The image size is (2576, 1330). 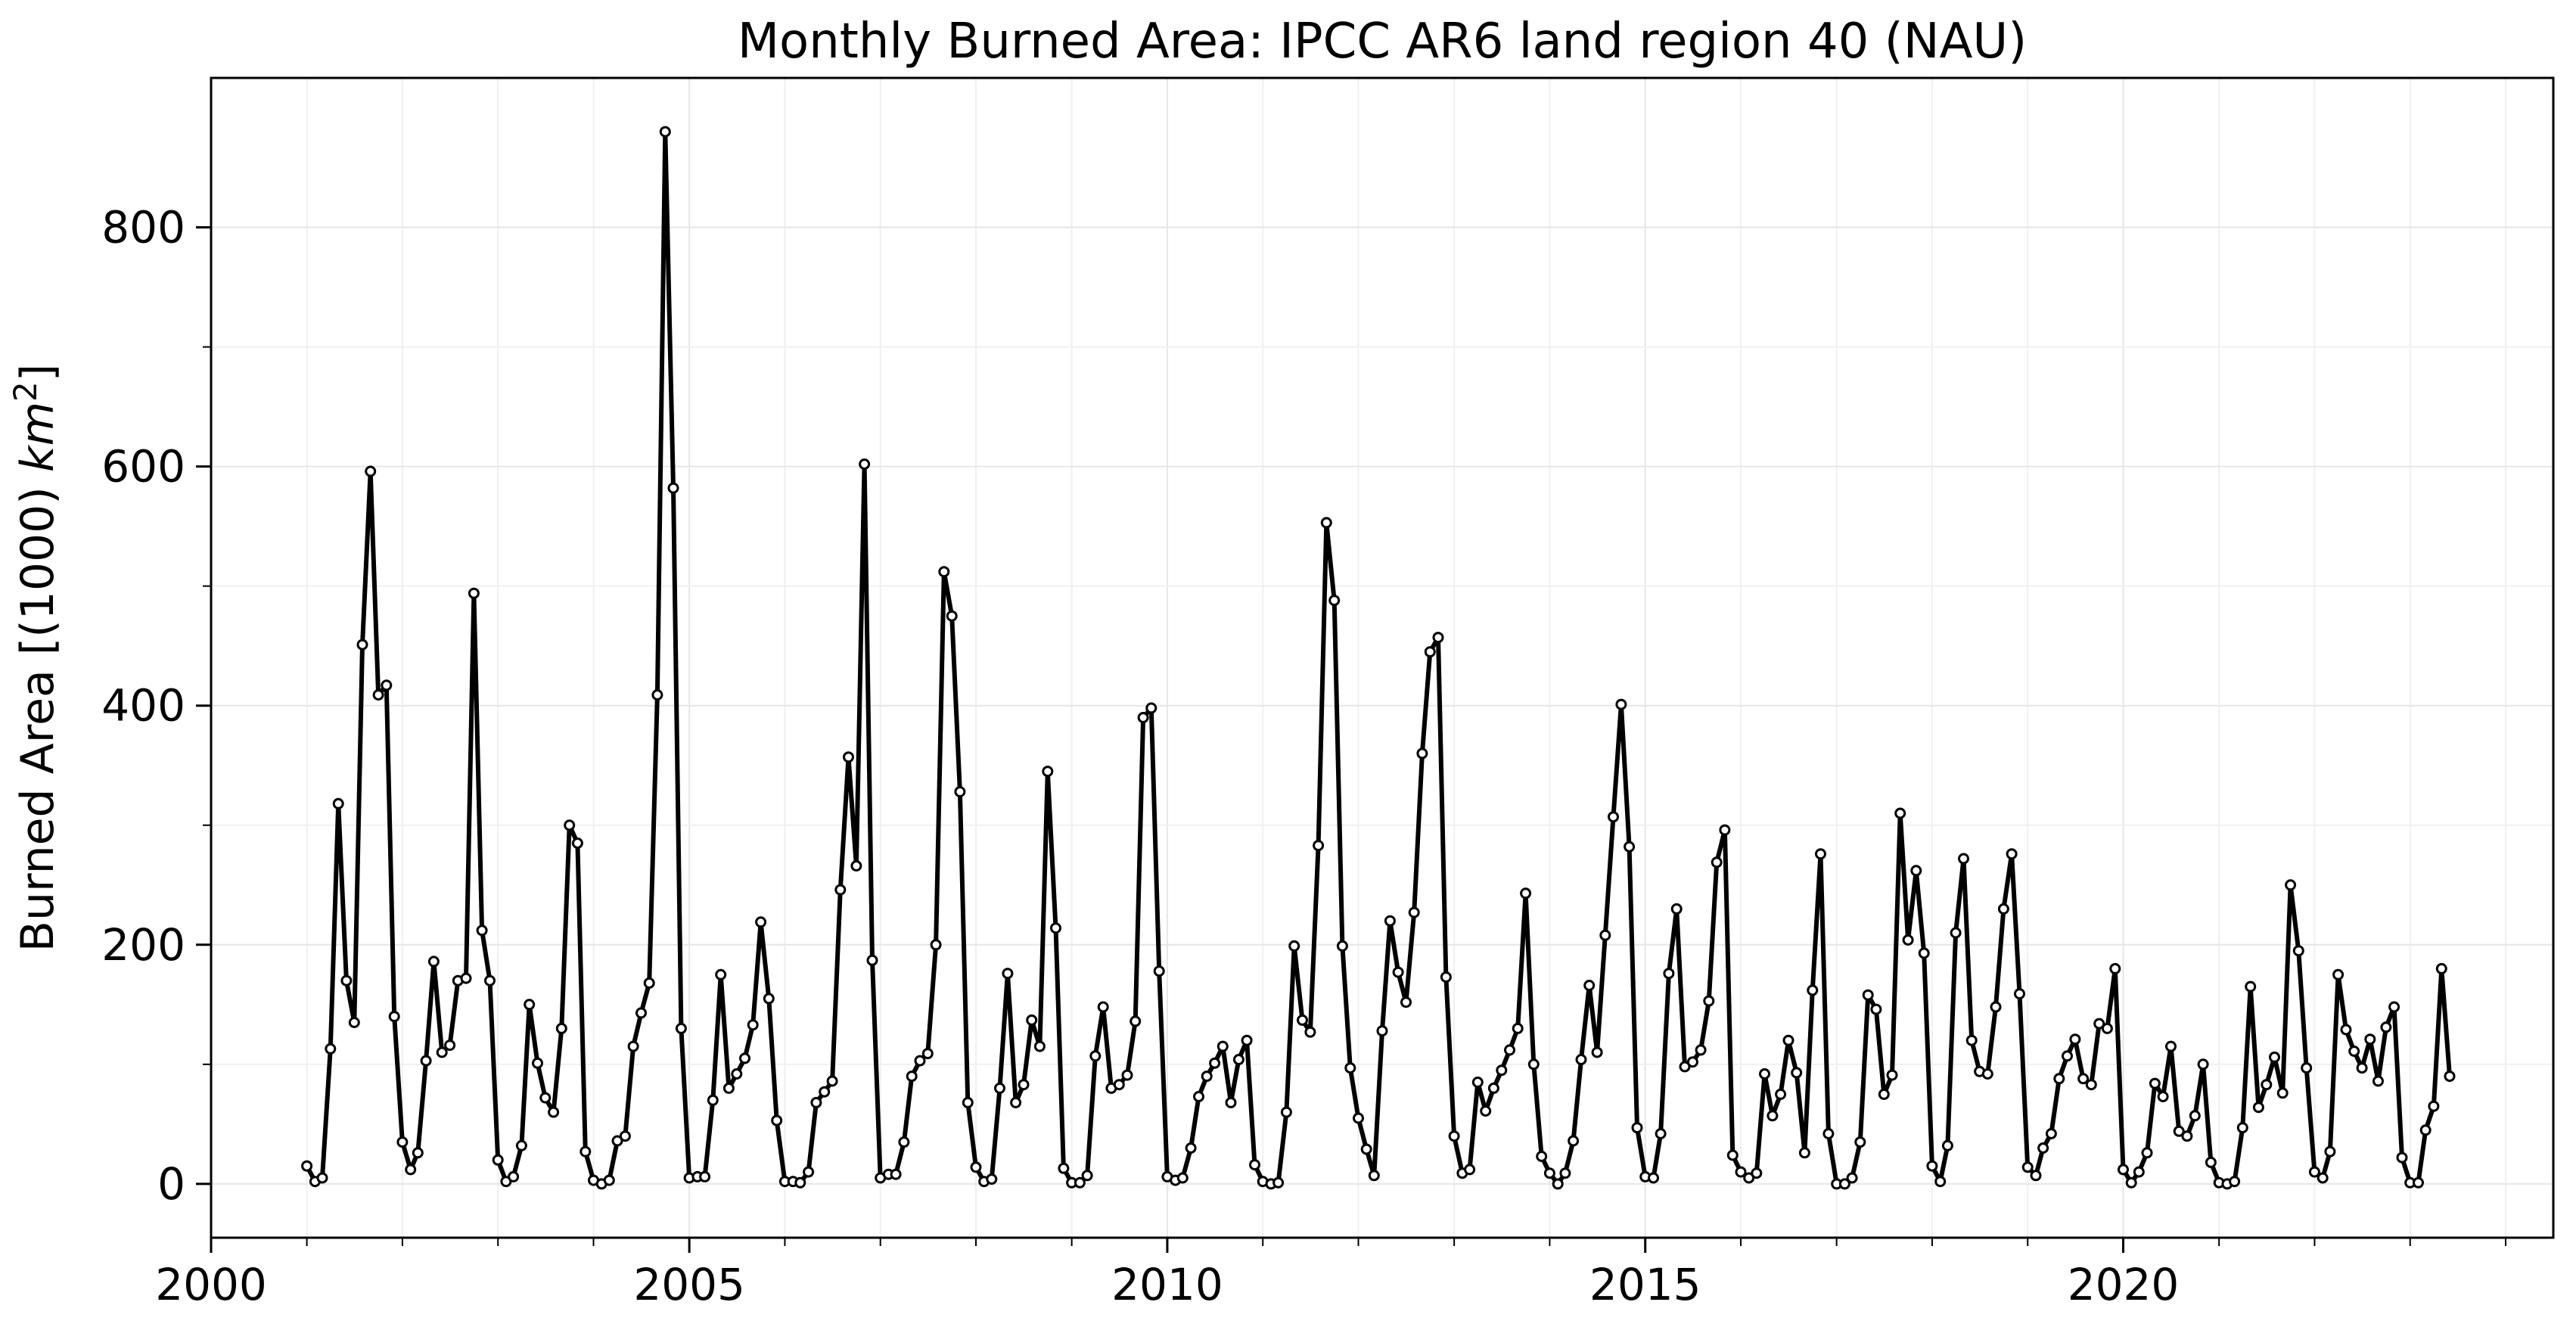 I want to click on x-tick-label: 2020, so click(x=2124, y=1284).